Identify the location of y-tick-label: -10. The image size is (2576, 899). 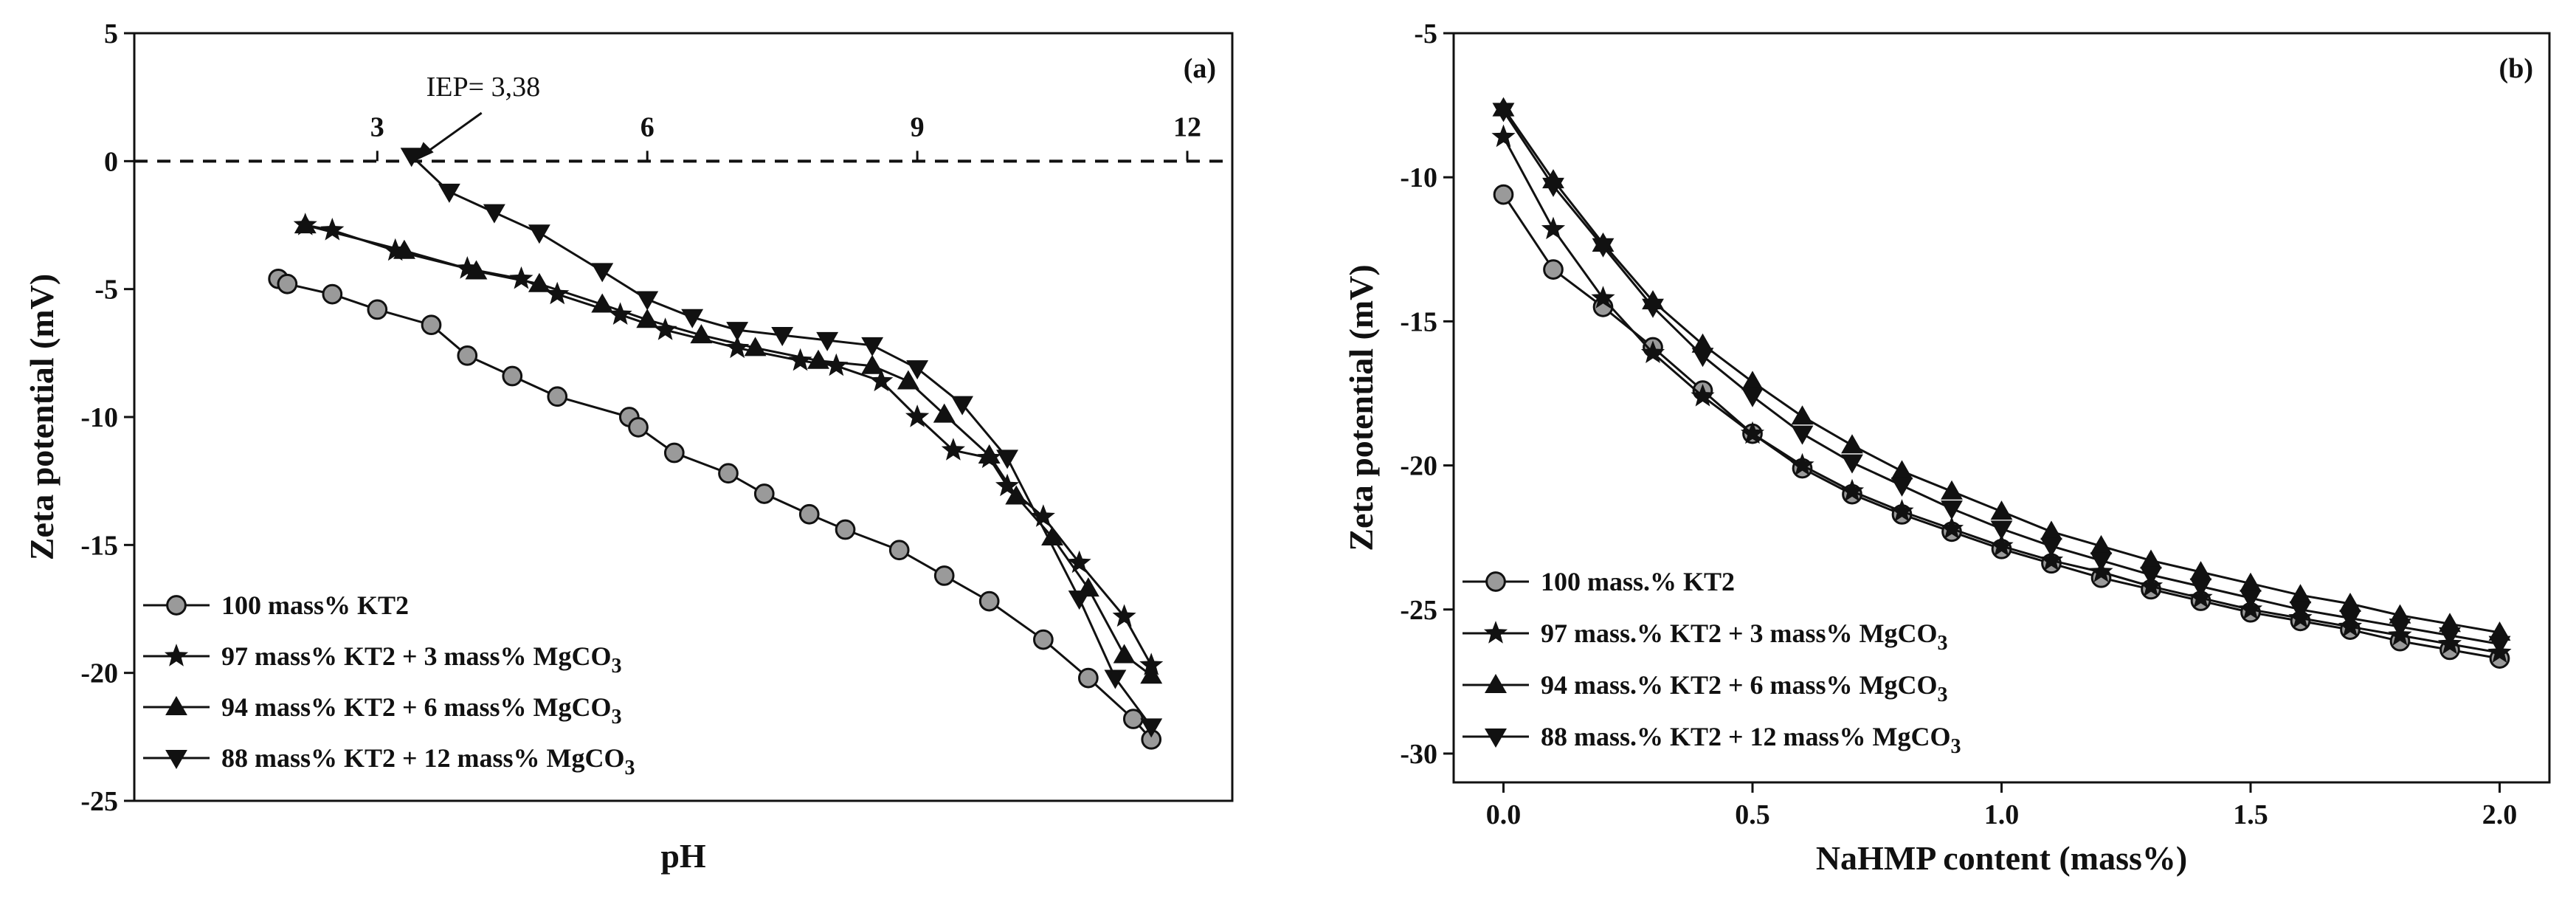
(1418, 177).